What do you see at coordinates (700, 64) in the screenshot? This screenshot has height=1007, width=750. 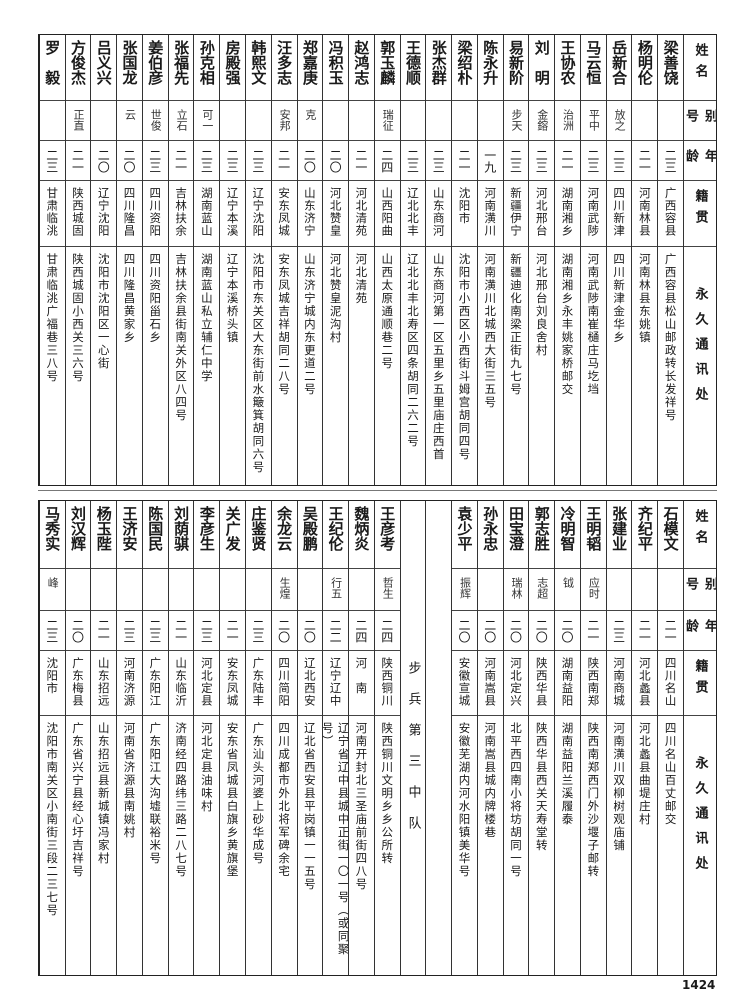 I see `header-name: 姓名` at bounding box center [700, 64].